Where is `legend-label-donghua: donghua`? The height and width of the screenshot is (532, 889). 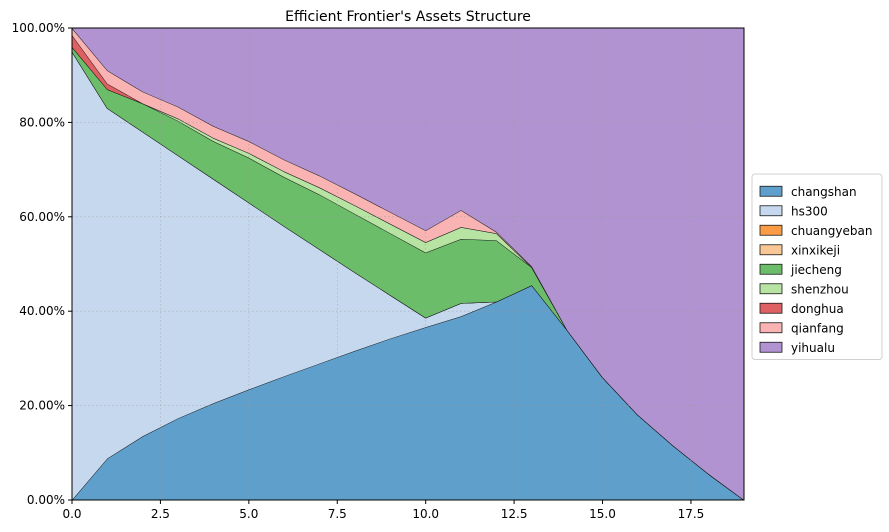 legend-label-donghua: donghua is located at coordinates (817, 309).